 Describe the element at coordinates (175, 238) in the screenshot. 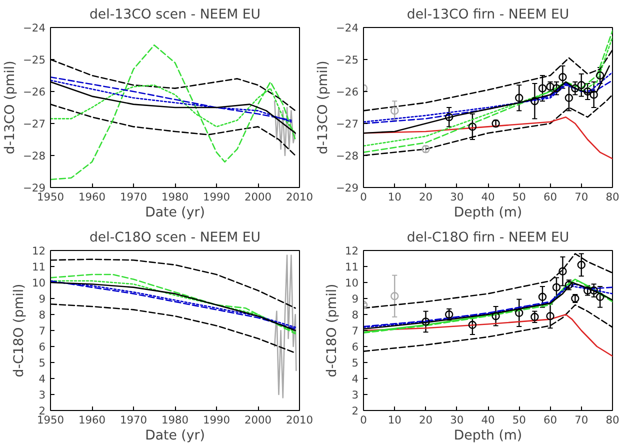

I see `chart-title: del-C18O scen - NEEM EU` at that location.